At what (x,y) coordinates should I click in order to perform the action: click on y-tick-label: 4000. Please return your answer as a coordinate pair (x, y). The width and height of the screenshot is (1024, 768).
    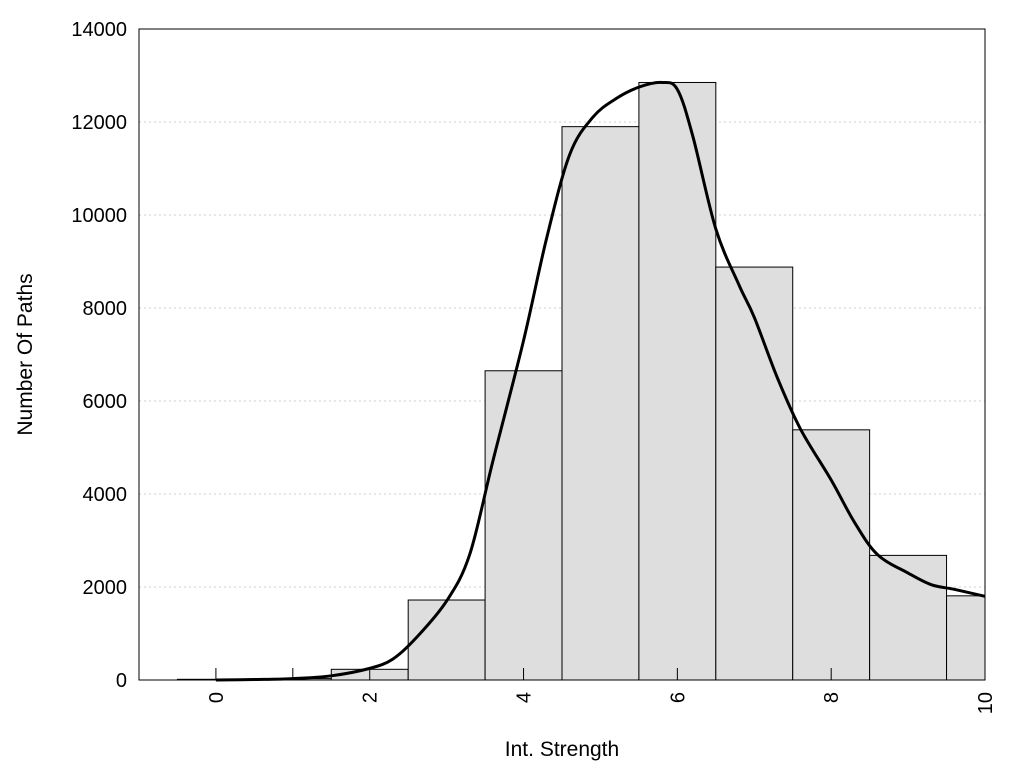
    Looking at the image, I should click on (105, 495).